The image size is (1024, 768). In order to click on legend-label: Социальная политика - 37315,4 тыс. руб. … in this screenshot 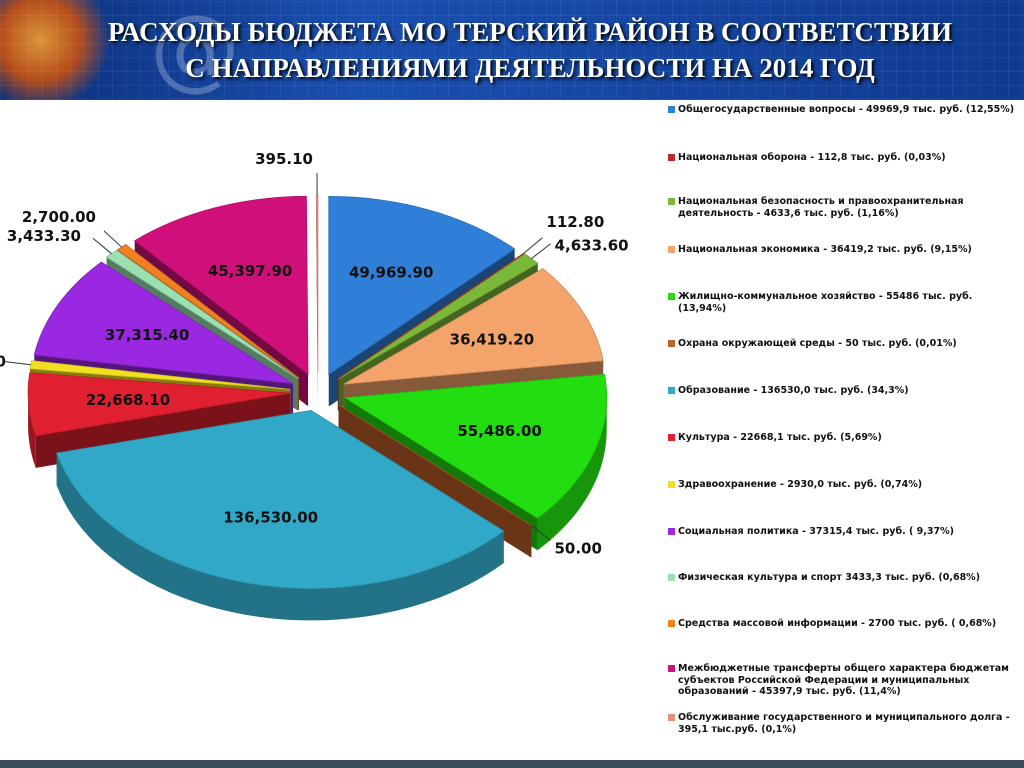, I will do `click(816, 531)`.